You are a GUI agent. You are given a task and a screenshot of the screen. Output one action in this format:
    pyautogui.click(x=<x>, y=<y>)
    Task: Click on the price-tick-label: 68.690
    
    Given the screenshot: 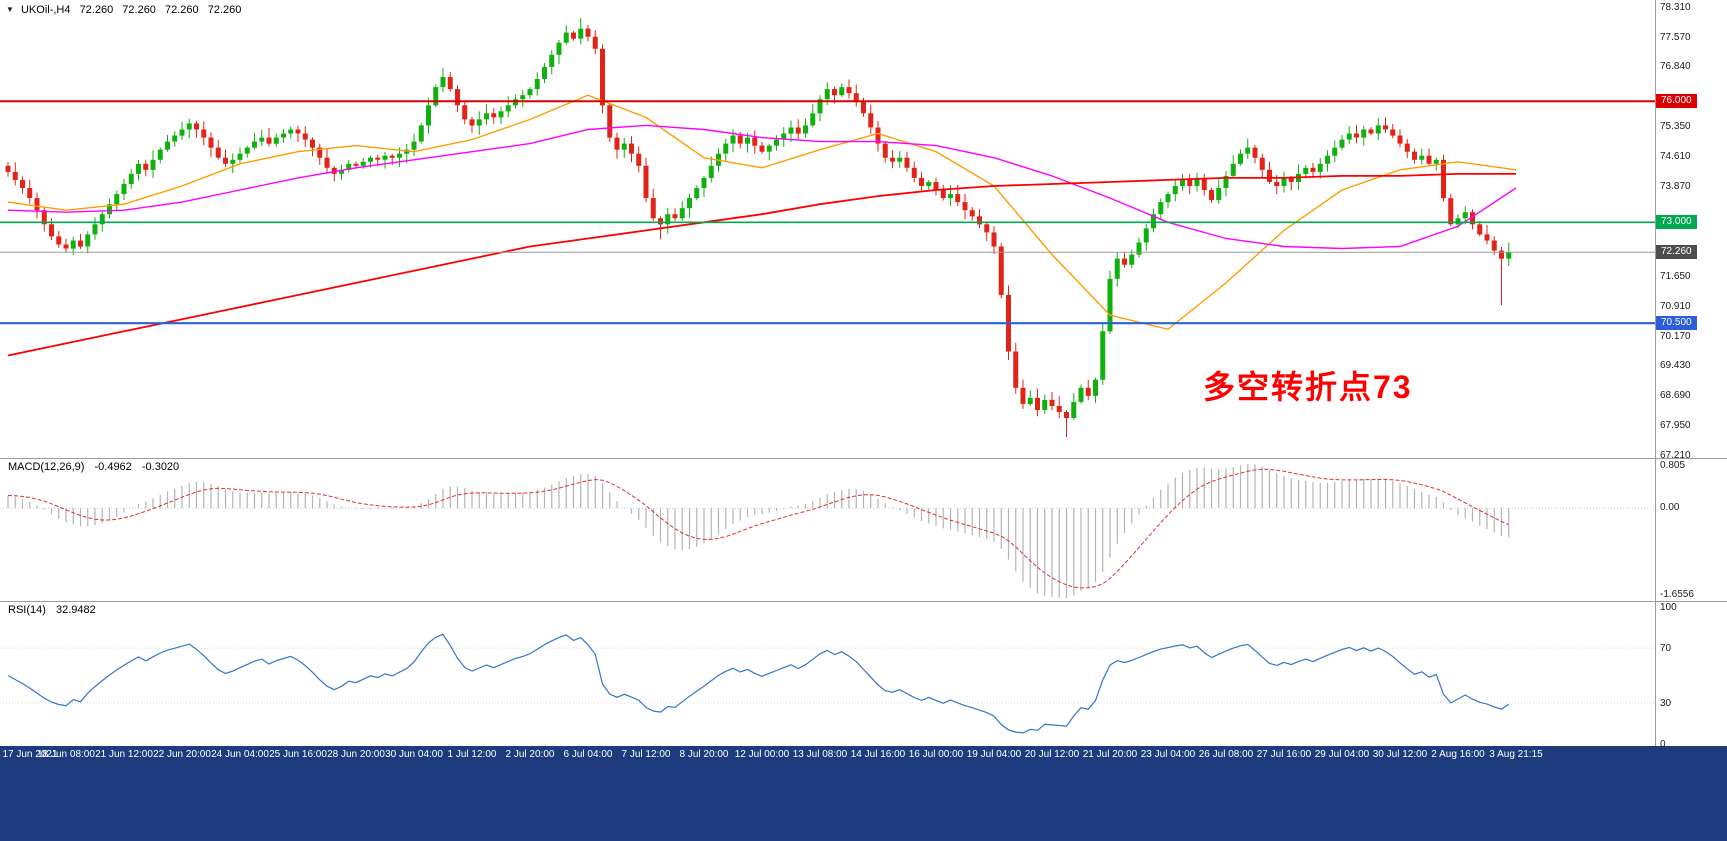 What is the action you would take?
    pyautogui.click(x=1675, y=395)
    